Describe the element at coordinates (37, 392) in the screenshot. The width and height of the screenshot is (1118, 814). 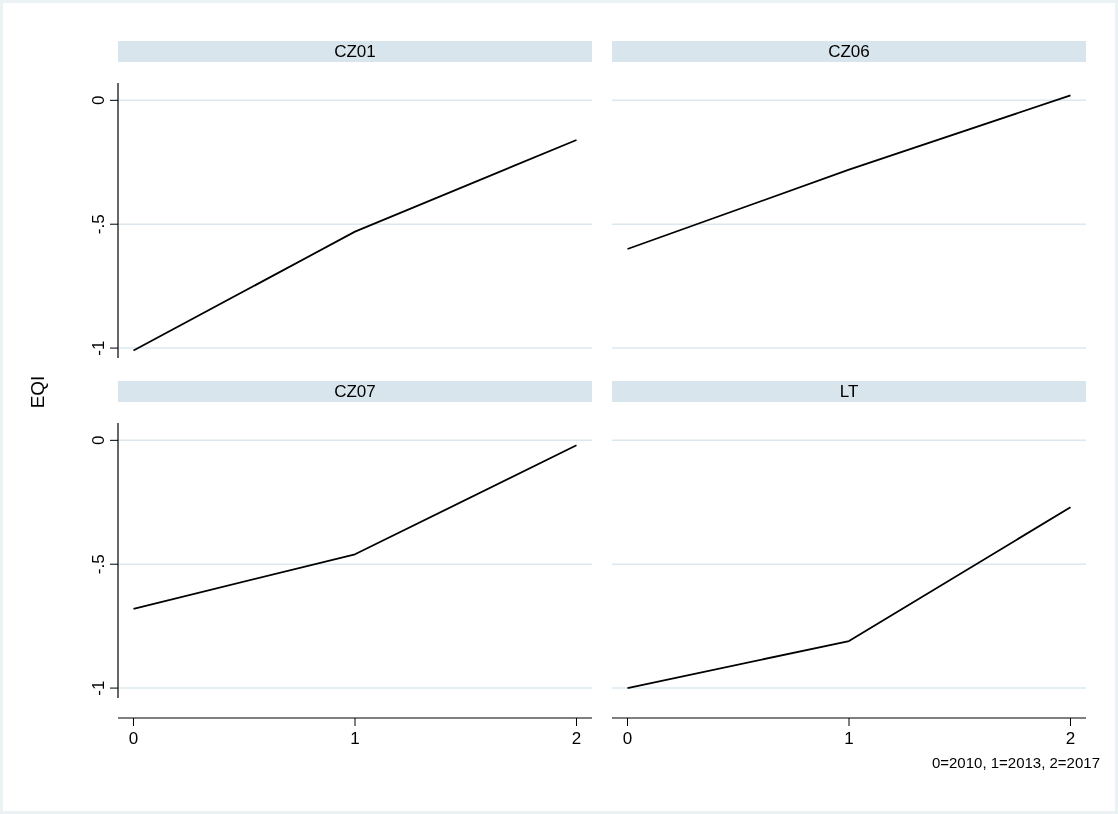
I see `y-axis-title: EQI` at that location.